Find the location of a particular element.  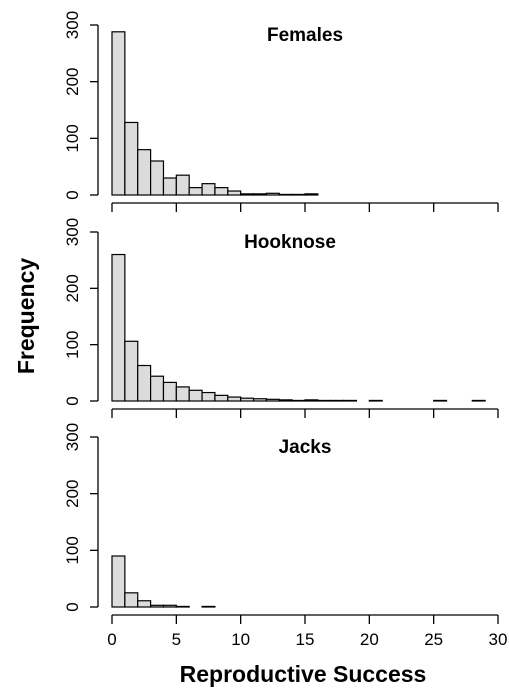

bars-jacks is located at coordinates (163, 581).